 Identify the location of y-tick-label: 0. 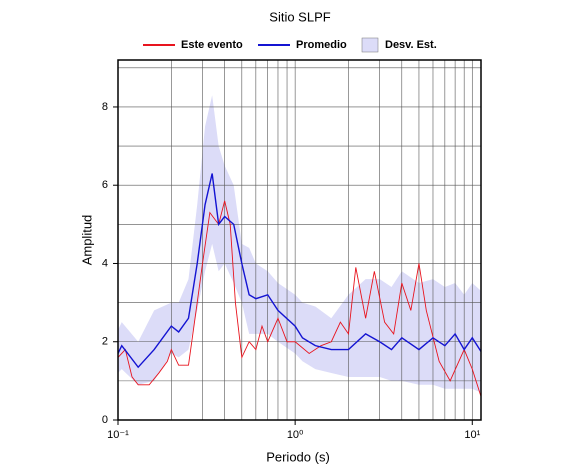
(105, 420).